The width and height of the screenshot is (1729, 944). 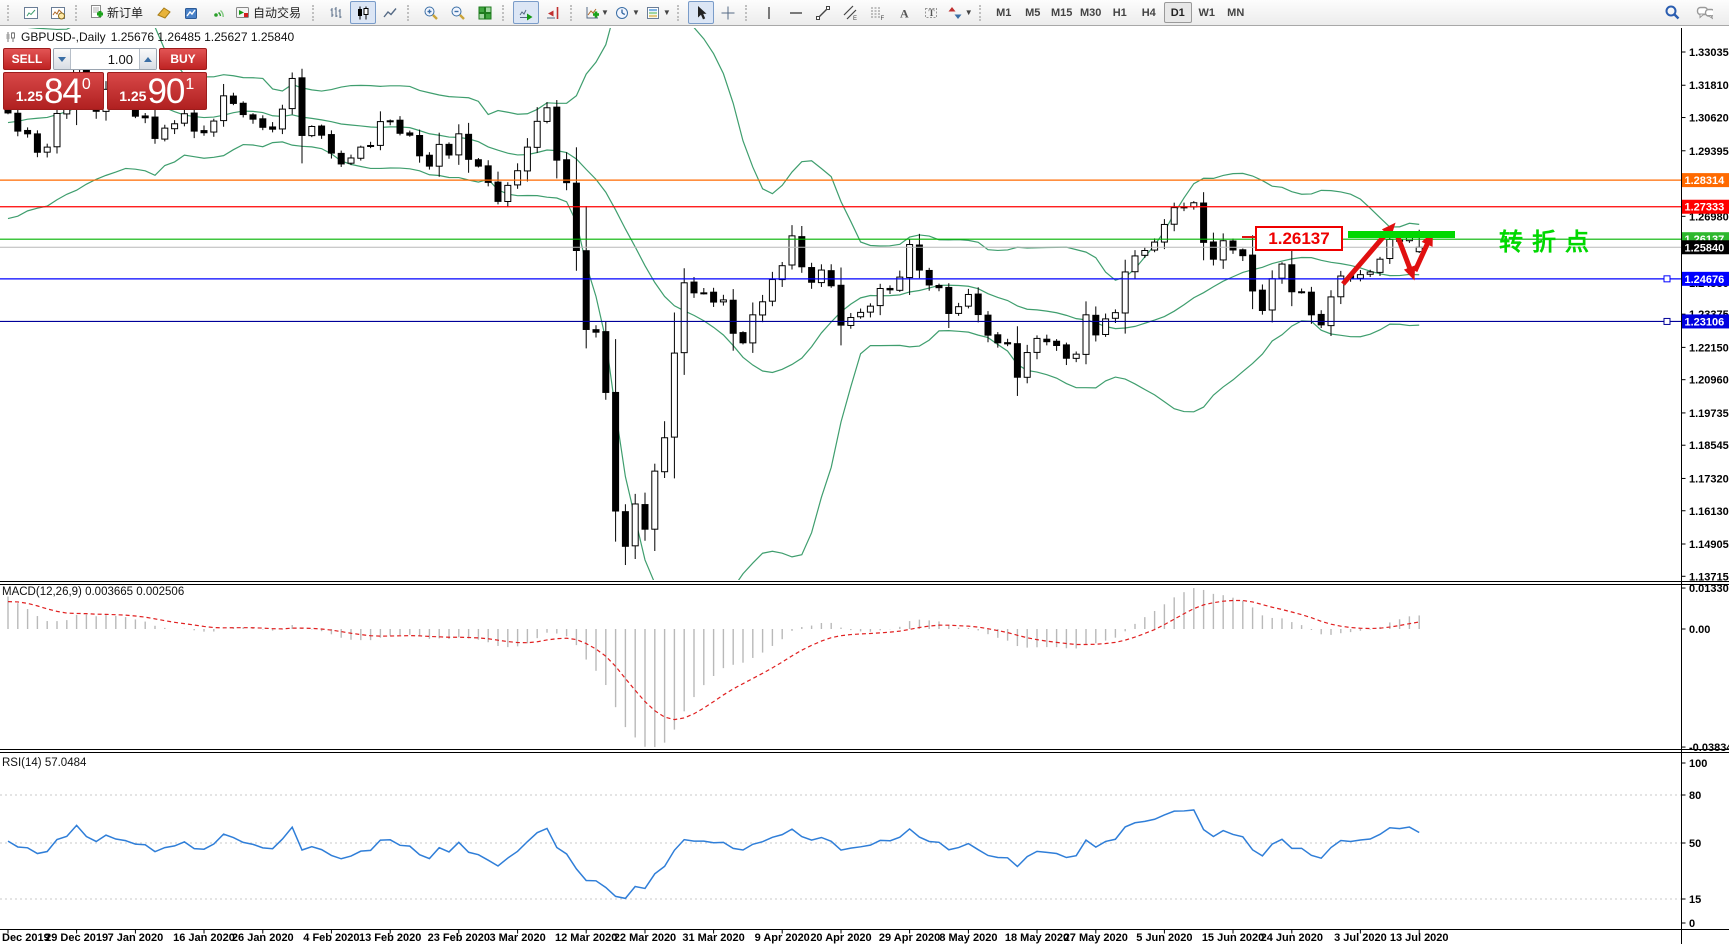 What do you see at coordinates (31, 12) in the screenshot?
I see `chart-window-button` at bounding box center [31, 12].